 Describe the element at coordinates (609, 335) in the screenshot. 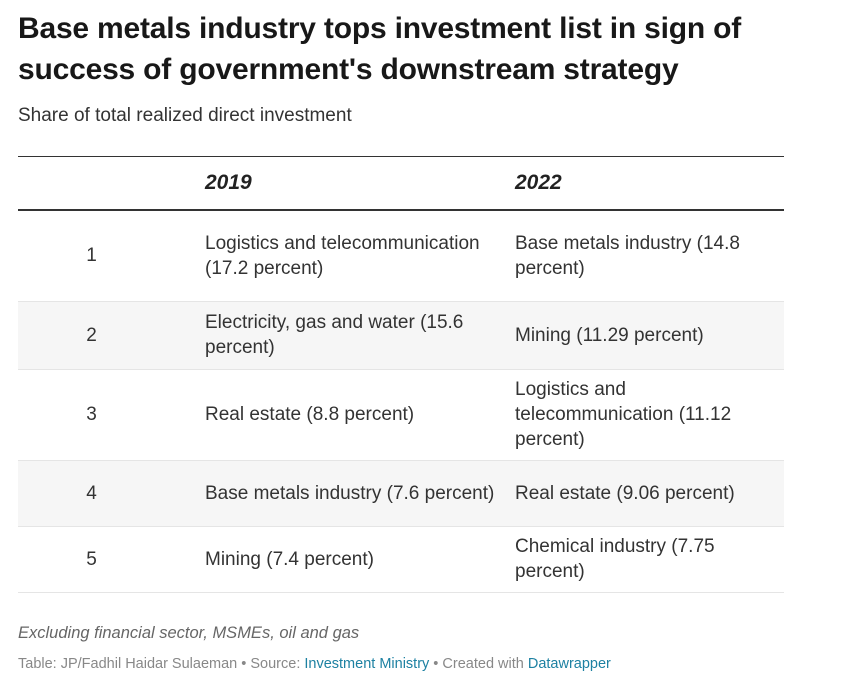

I see `cell-2022: Mining (11.29 percent)` at that location.